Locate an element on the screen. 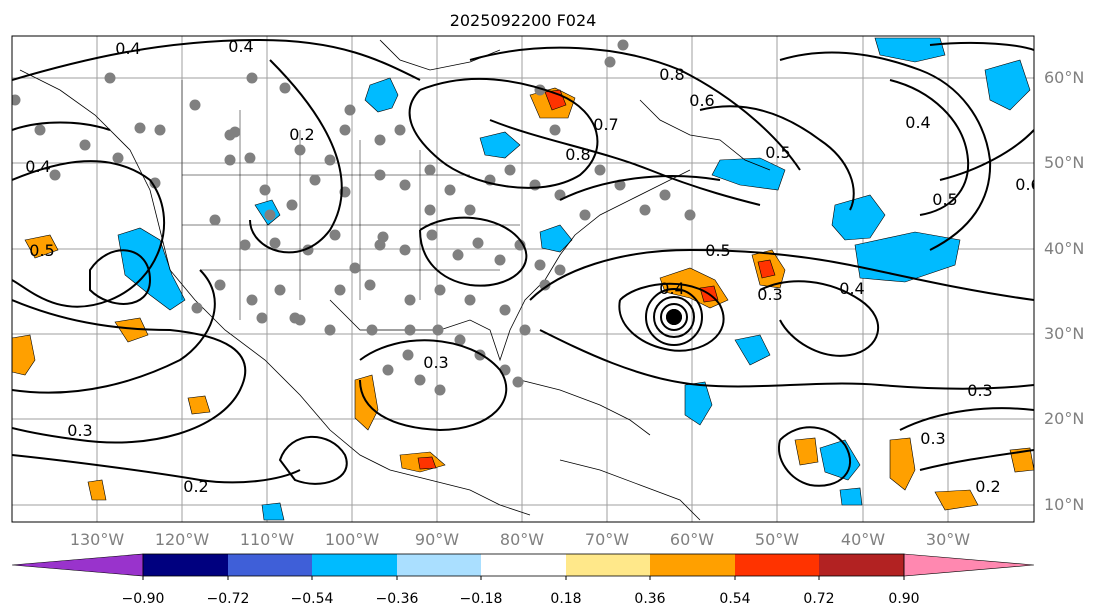 This screenshot has height=615, width=1105. colorbar-tick-label: −0.54 is located at coordinates (312, 599).